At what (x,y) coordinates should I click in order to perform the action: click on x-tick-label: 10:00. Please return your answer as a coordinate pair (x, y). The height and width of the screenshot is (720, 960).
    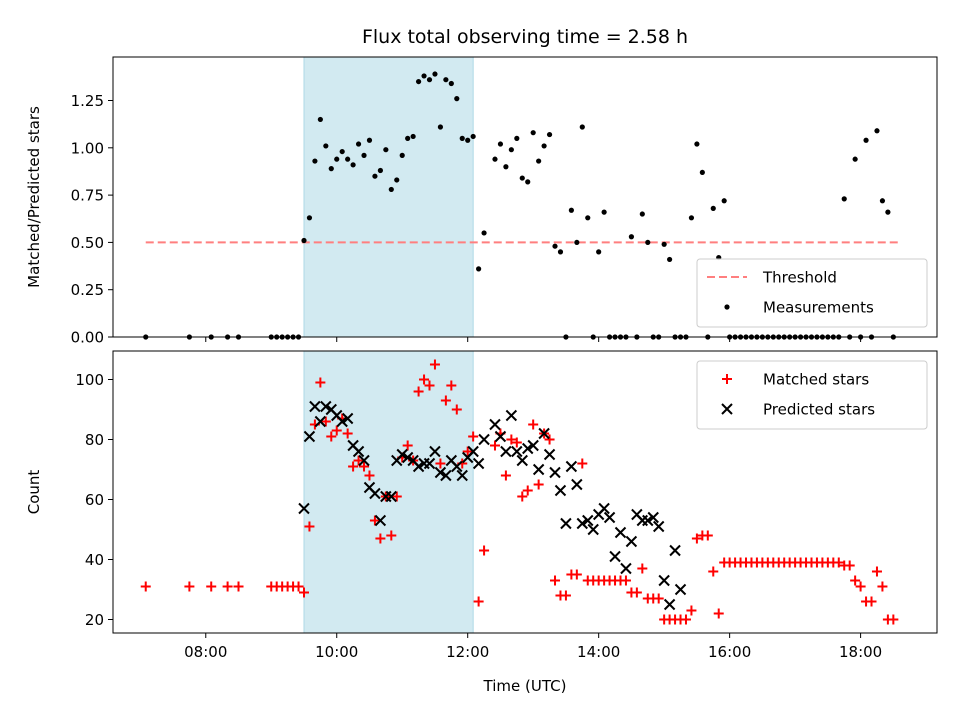
    Looking at the image, I should click on (336, 652).